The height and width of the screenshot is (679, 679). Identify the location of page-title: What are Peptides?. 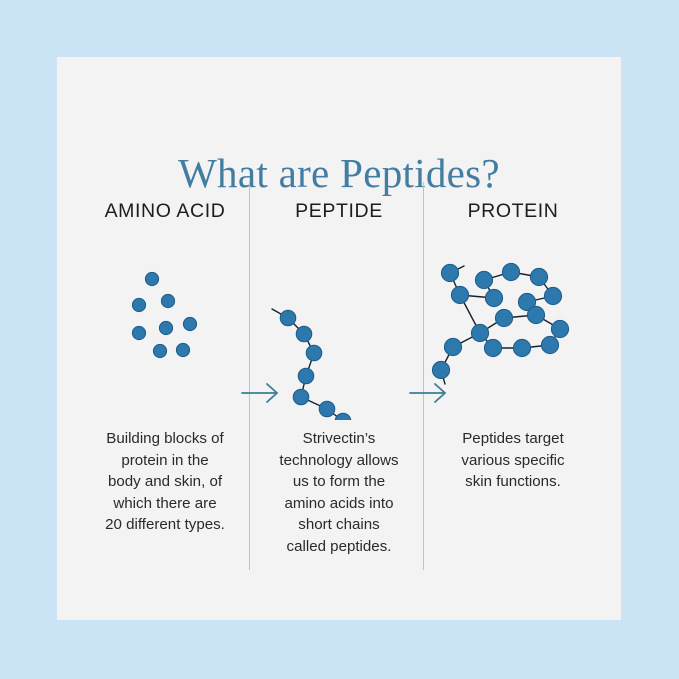
(339, 173).